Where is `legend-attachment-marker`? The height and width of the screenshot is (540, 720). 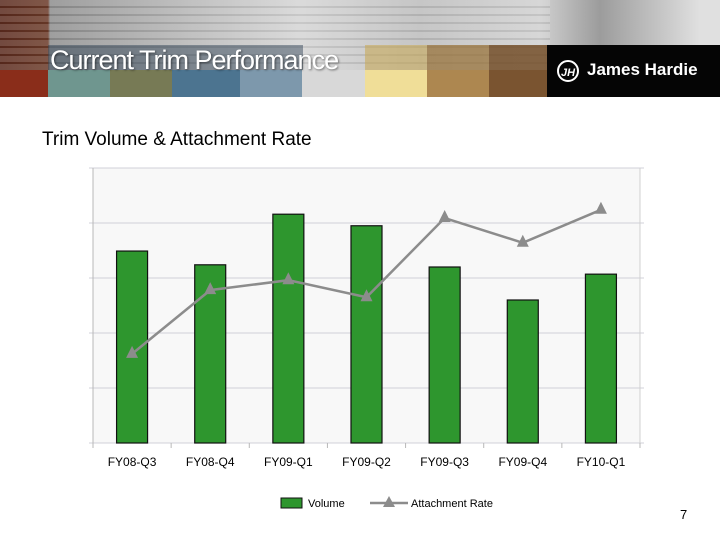
legend-attachment-marker is located at coordinates (389, 501).